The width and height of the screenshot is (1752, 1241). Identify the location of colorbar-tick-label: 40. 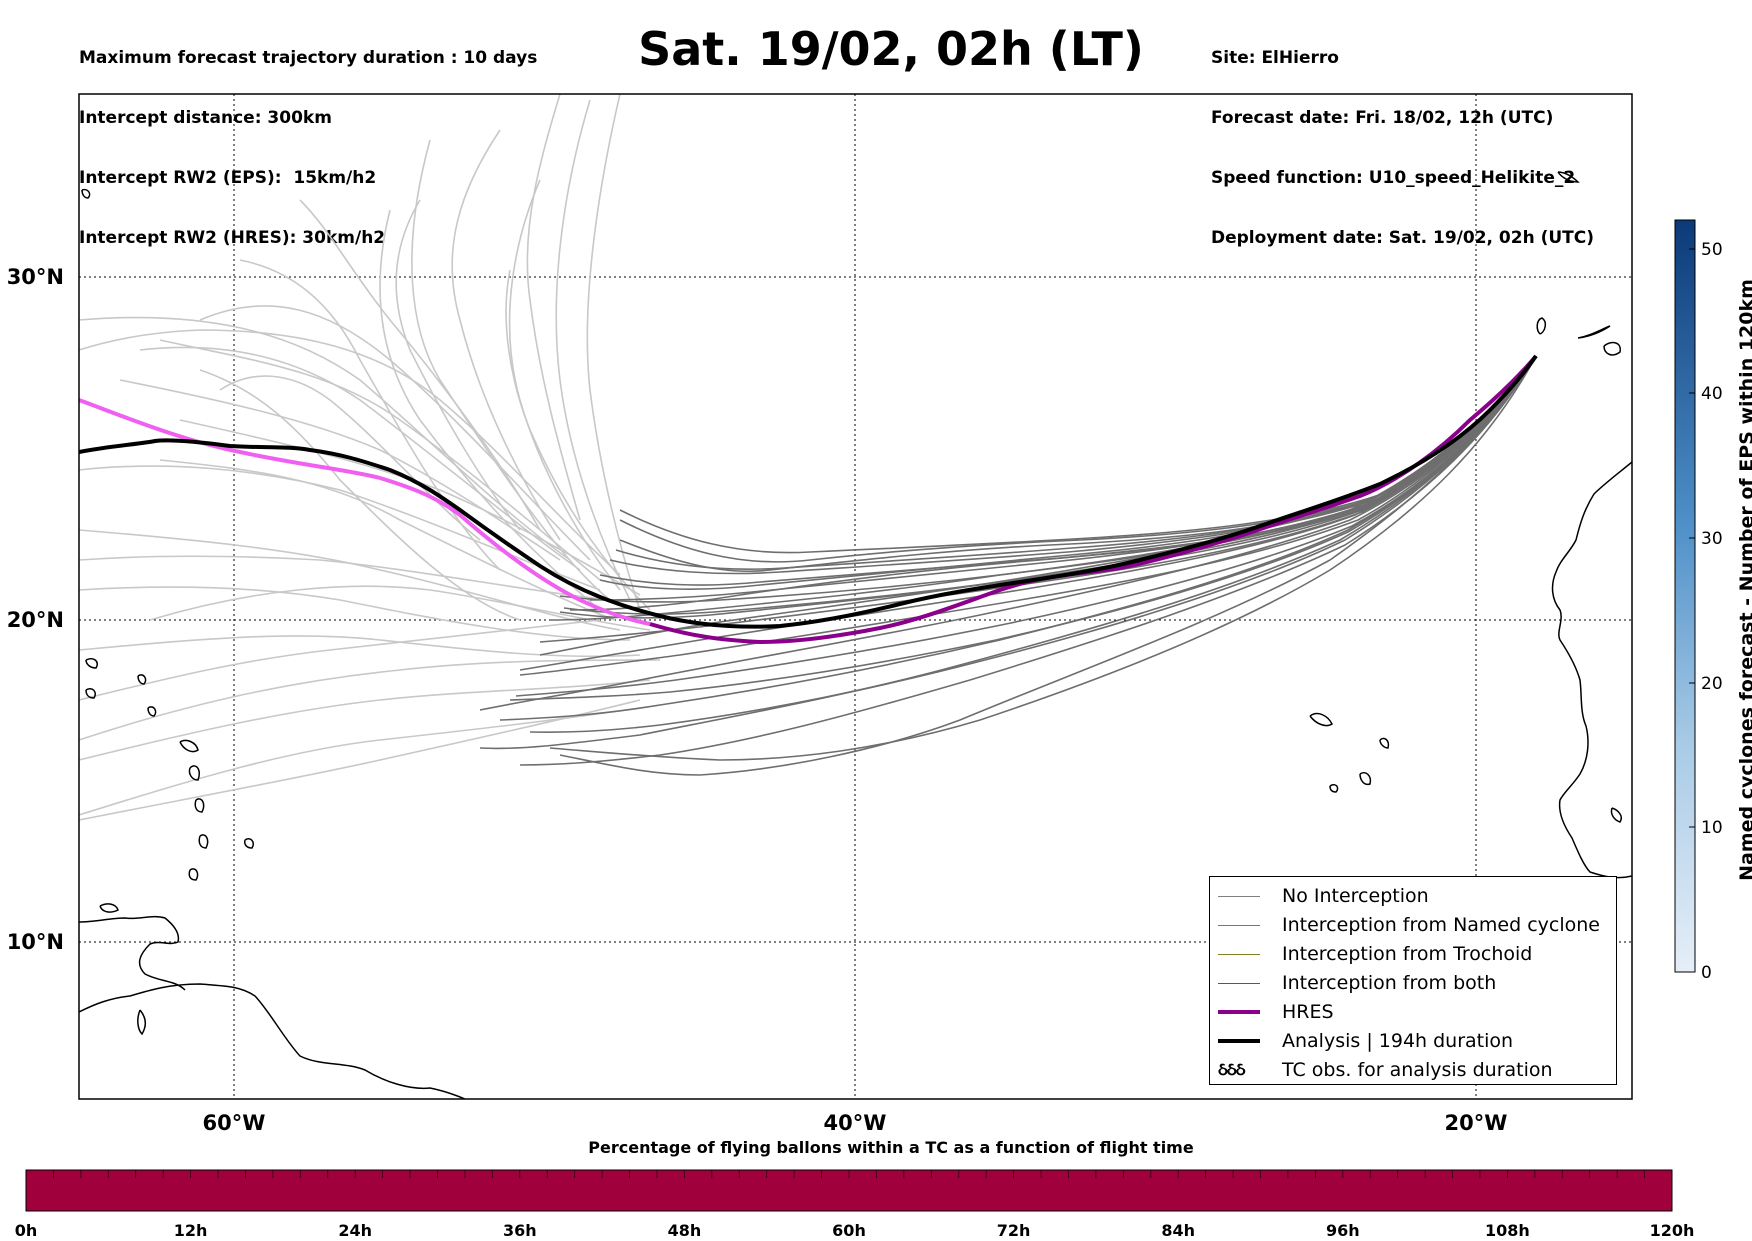
(1712, 394).